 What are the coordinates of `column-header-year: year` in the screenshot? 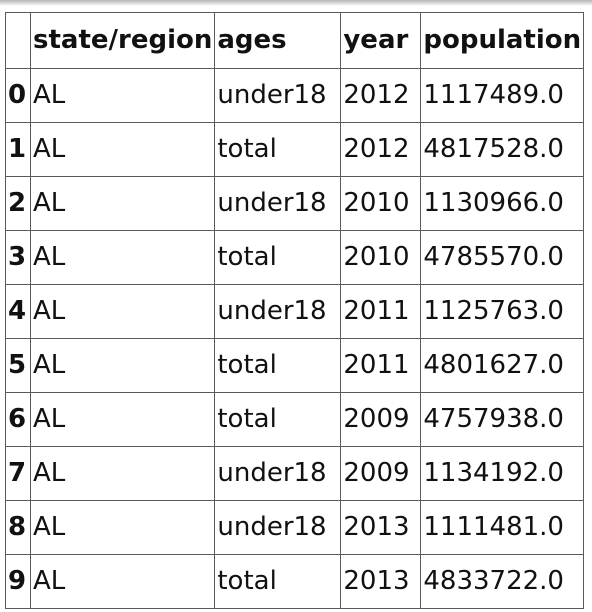 It's located at (381, 40).